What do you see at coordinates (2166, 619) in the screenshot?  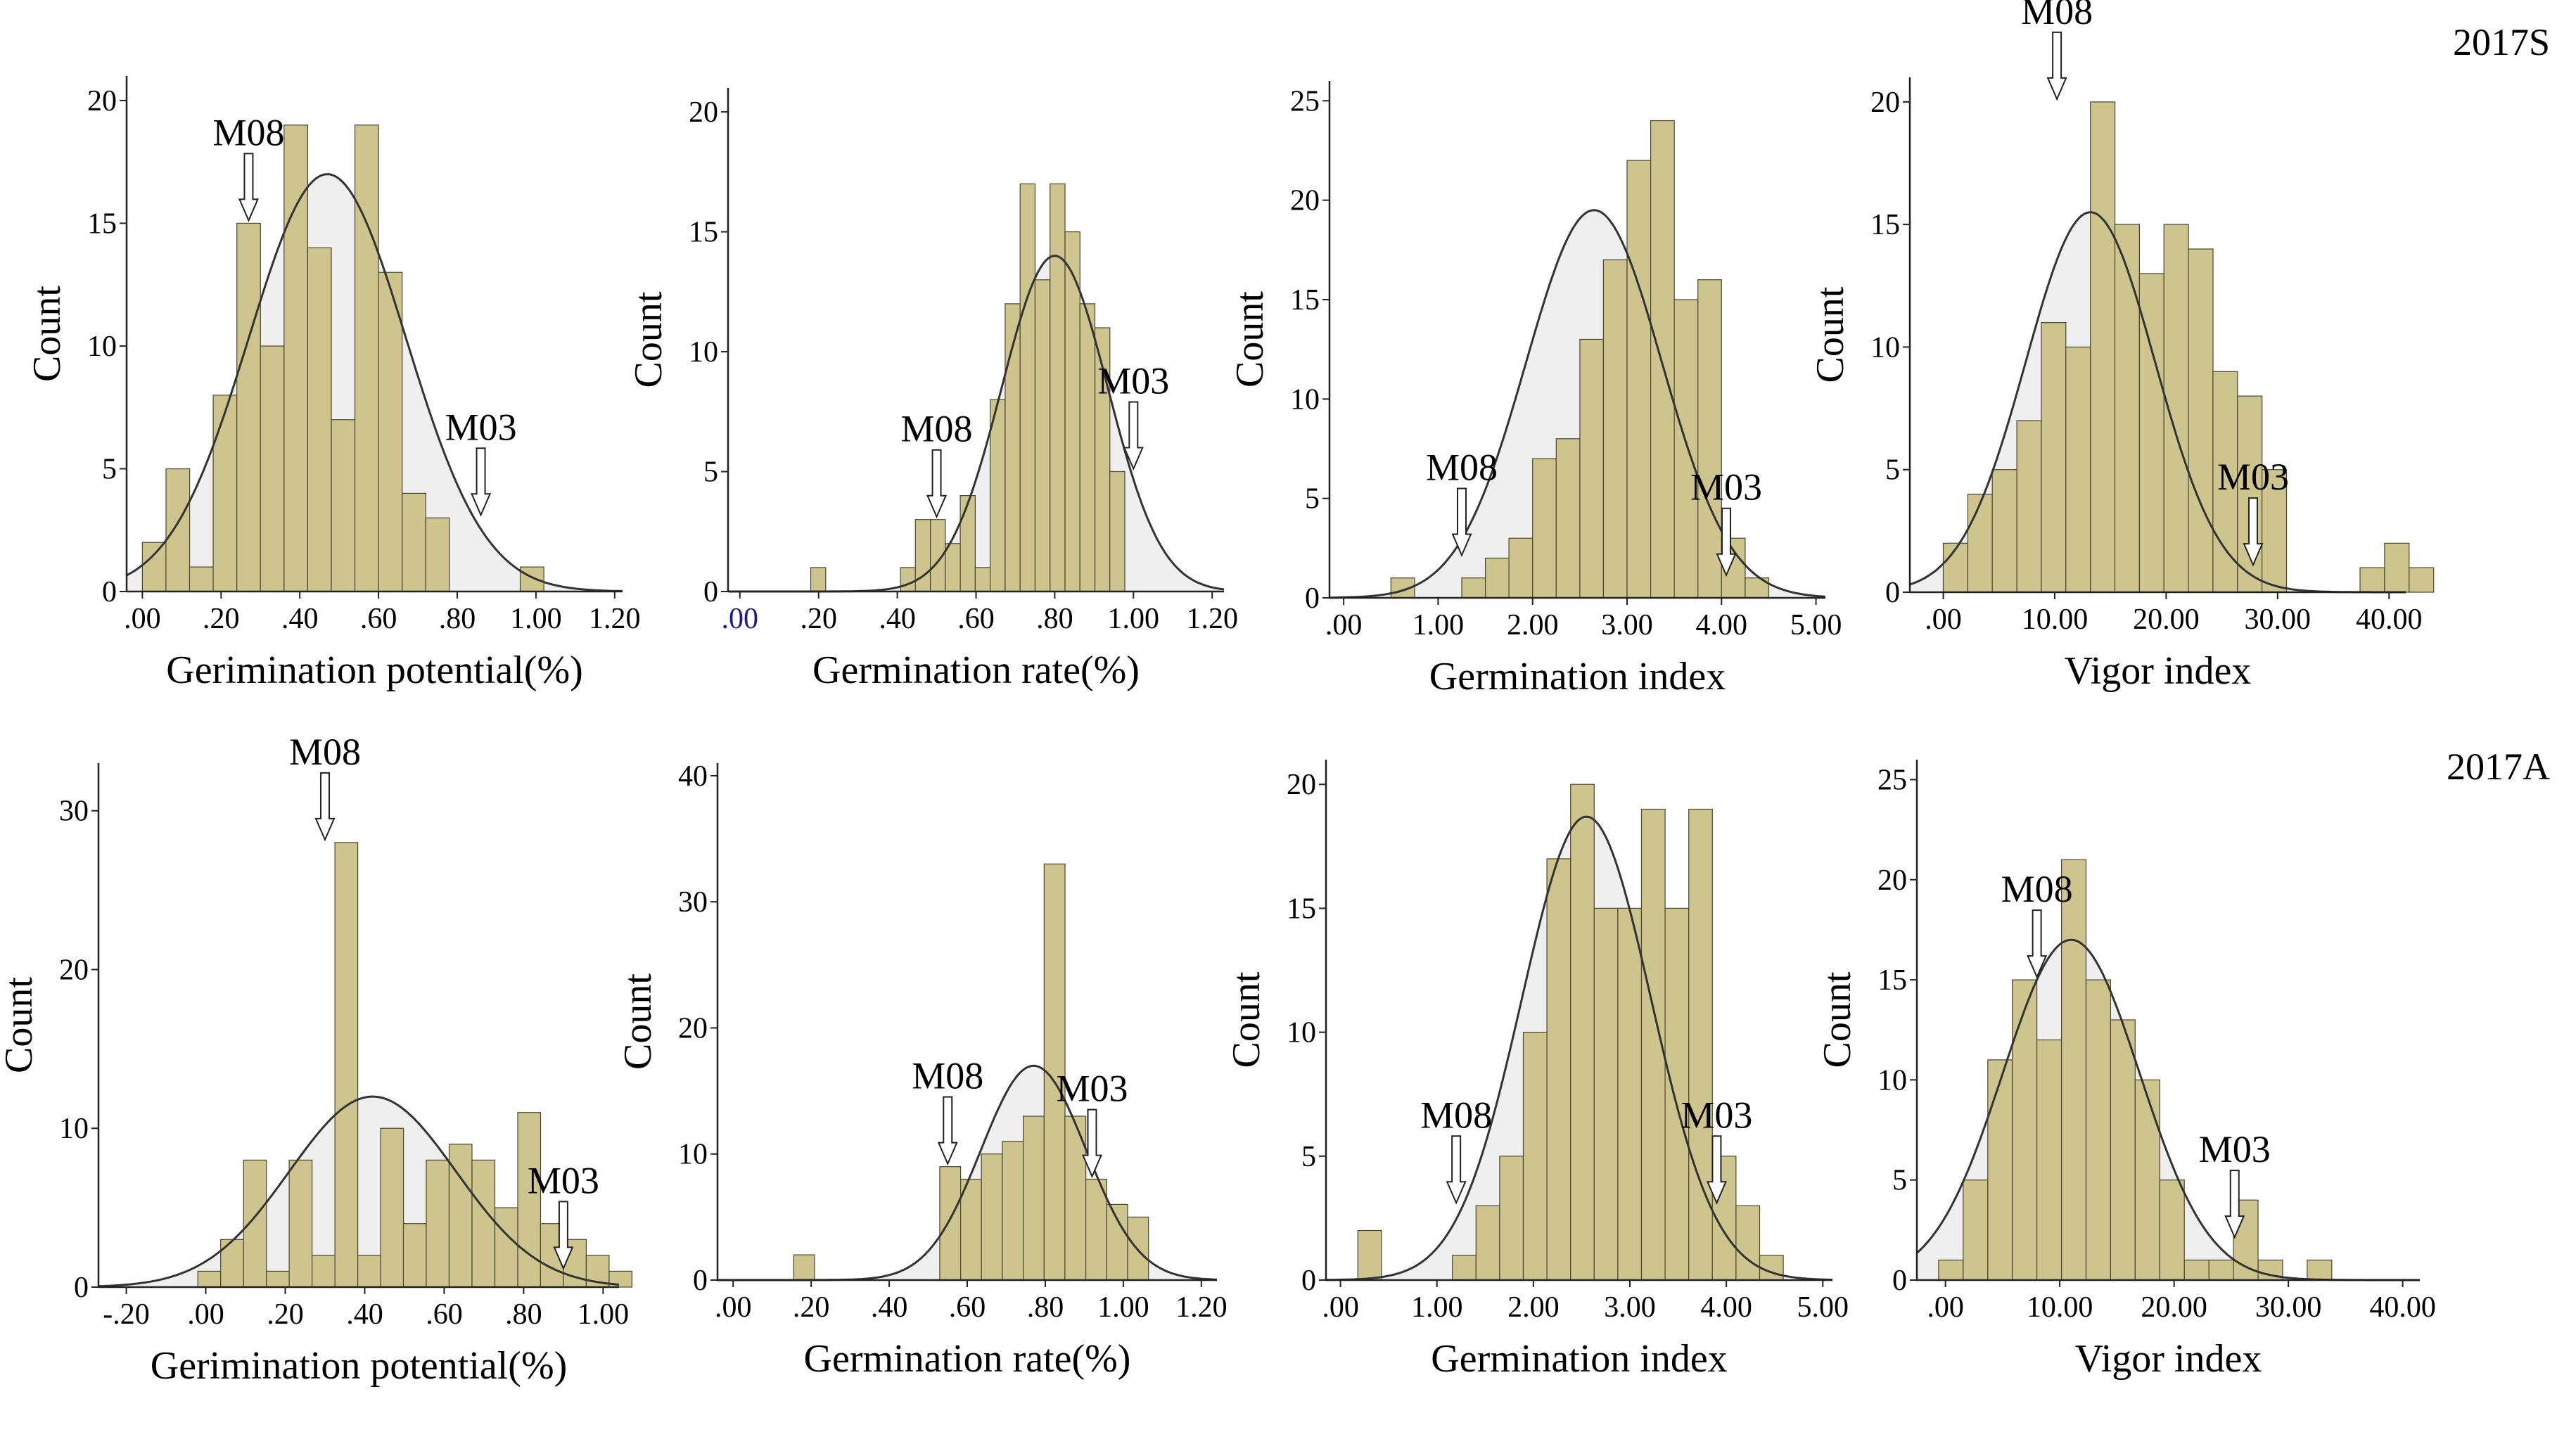 I see `x-tick-label: 20.00` at bounding box center [2166, 619].